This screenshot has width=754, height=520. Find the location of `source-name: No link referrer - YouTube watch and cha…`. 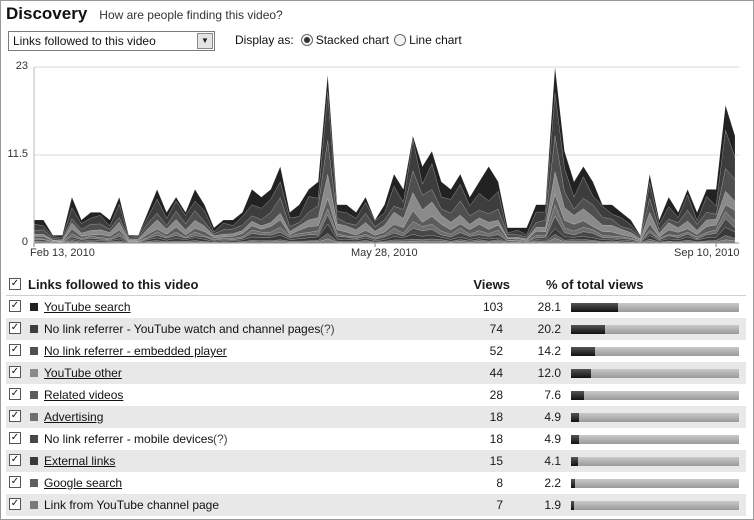

source-name: No link referrer - YouTube watch and cha… is located at coordinates (182, 329).